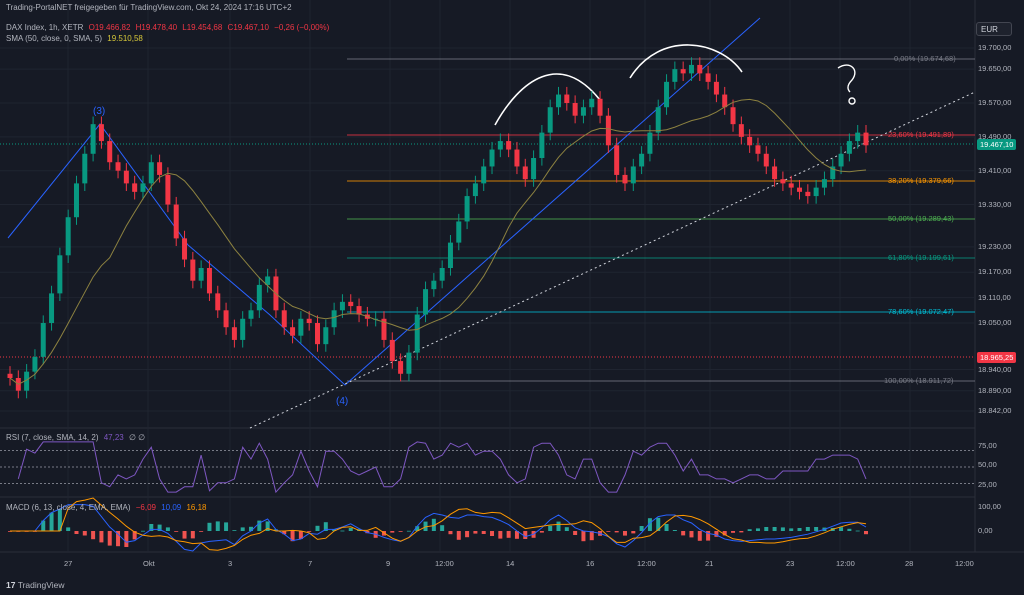 The image size is (1024, 595). I want to click on symbol-label: DAX Index, 1h, XETR, so click(45, 27).